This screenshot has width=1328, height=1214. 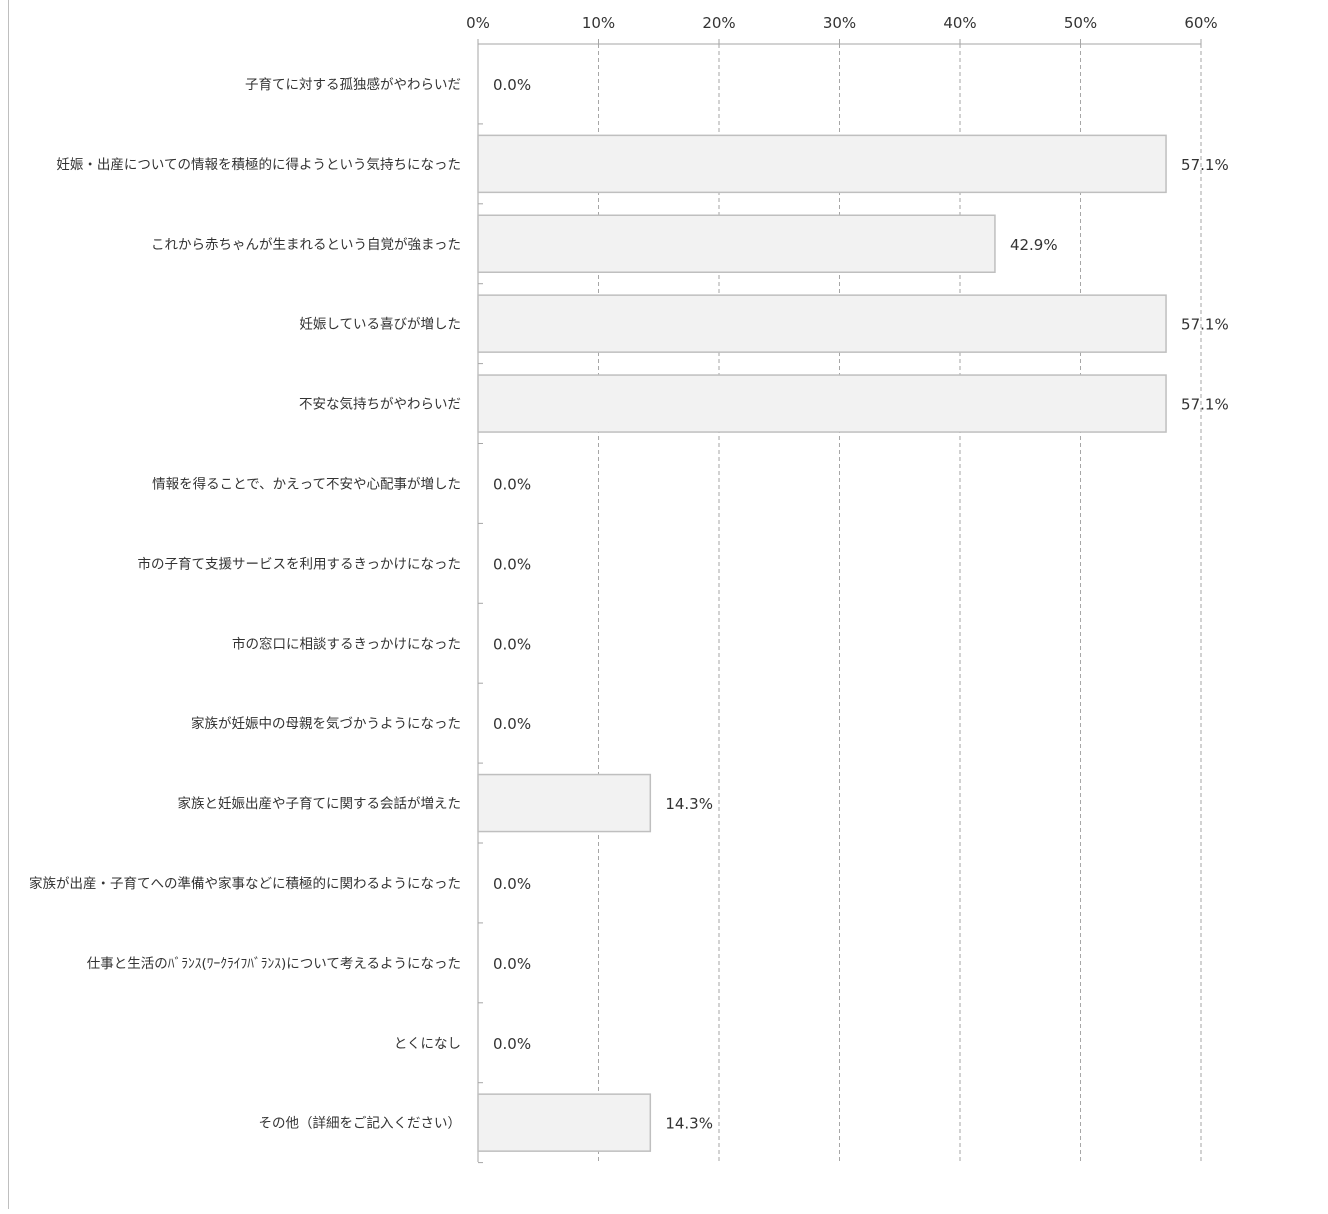 I want to click on category-label: 仕事と生活のﾊﾞﾗﾝｽ(ﾜｰｸﾗｲﾌﾊﾞﾗﾝｽ)について考えるようになった, so click(x=274, y=964).